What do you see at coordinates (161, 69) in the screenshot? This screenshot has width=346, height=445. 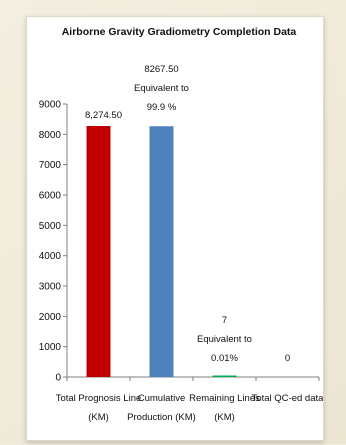 I see `data-label-line: 8267.50` at bounding box center [161, 69].